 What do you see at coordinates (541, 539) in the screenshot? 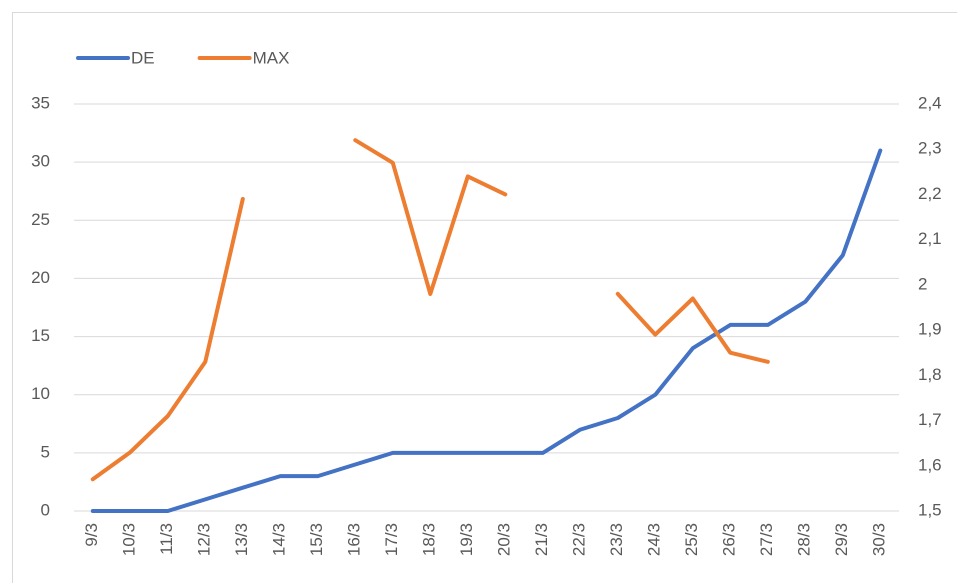
I see `x-tick-label: 21/3` at bounding box center [541, 539].